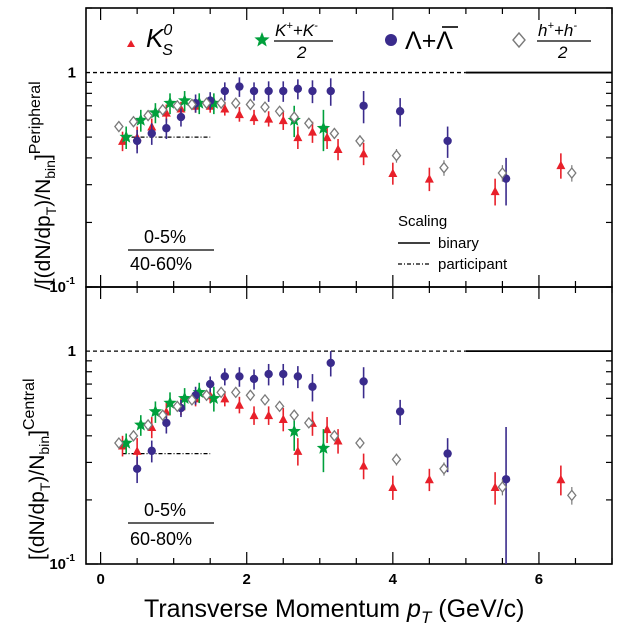 The width and height of the screenshot is (624, 633). What do you see at coordinates (72, 73) in the screenshot?
I see `top-y-tick-label-1: 1` at bounding box center [72, 73].